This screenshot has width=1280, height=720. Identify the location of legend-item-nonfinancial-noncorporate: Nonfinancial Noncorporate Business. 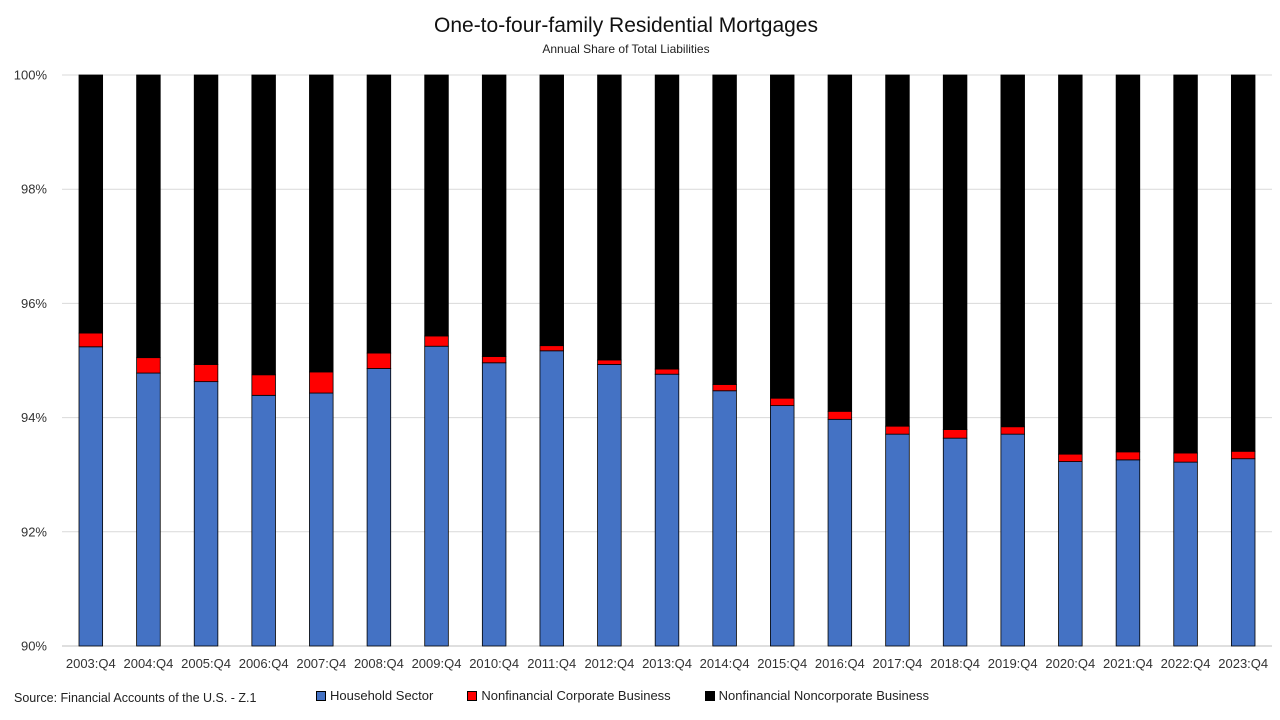
(816, 695).